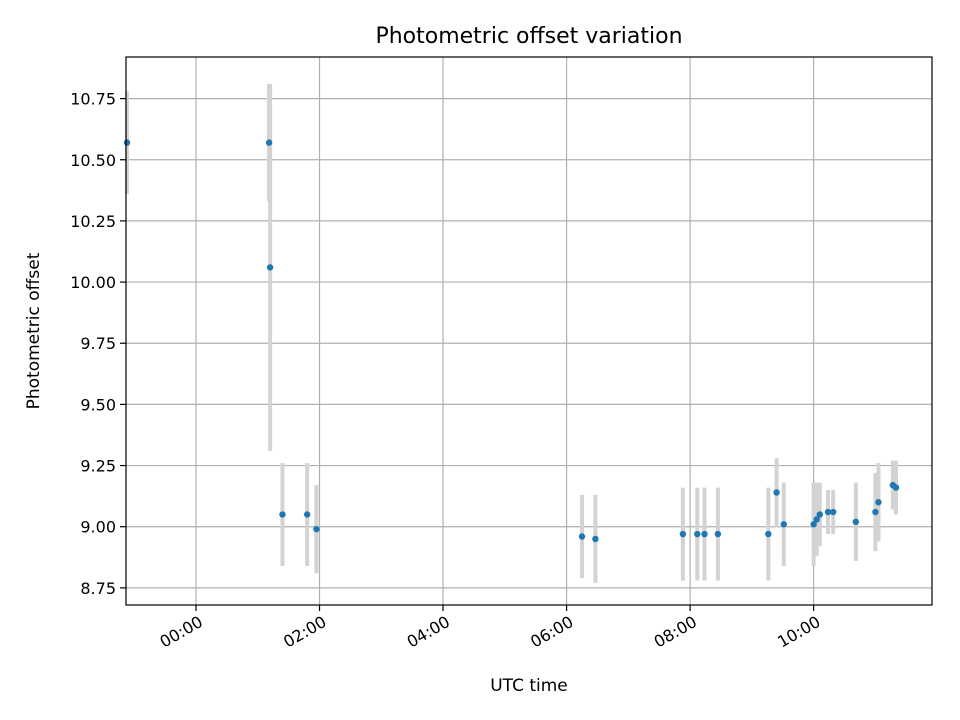 Image resolution: width=960 pixels, height=720 pixels. What do you see at coordinates (181, 632) in the screenshot?
I see `x-tick-label: 00:00` at bounding box center [181, 632].